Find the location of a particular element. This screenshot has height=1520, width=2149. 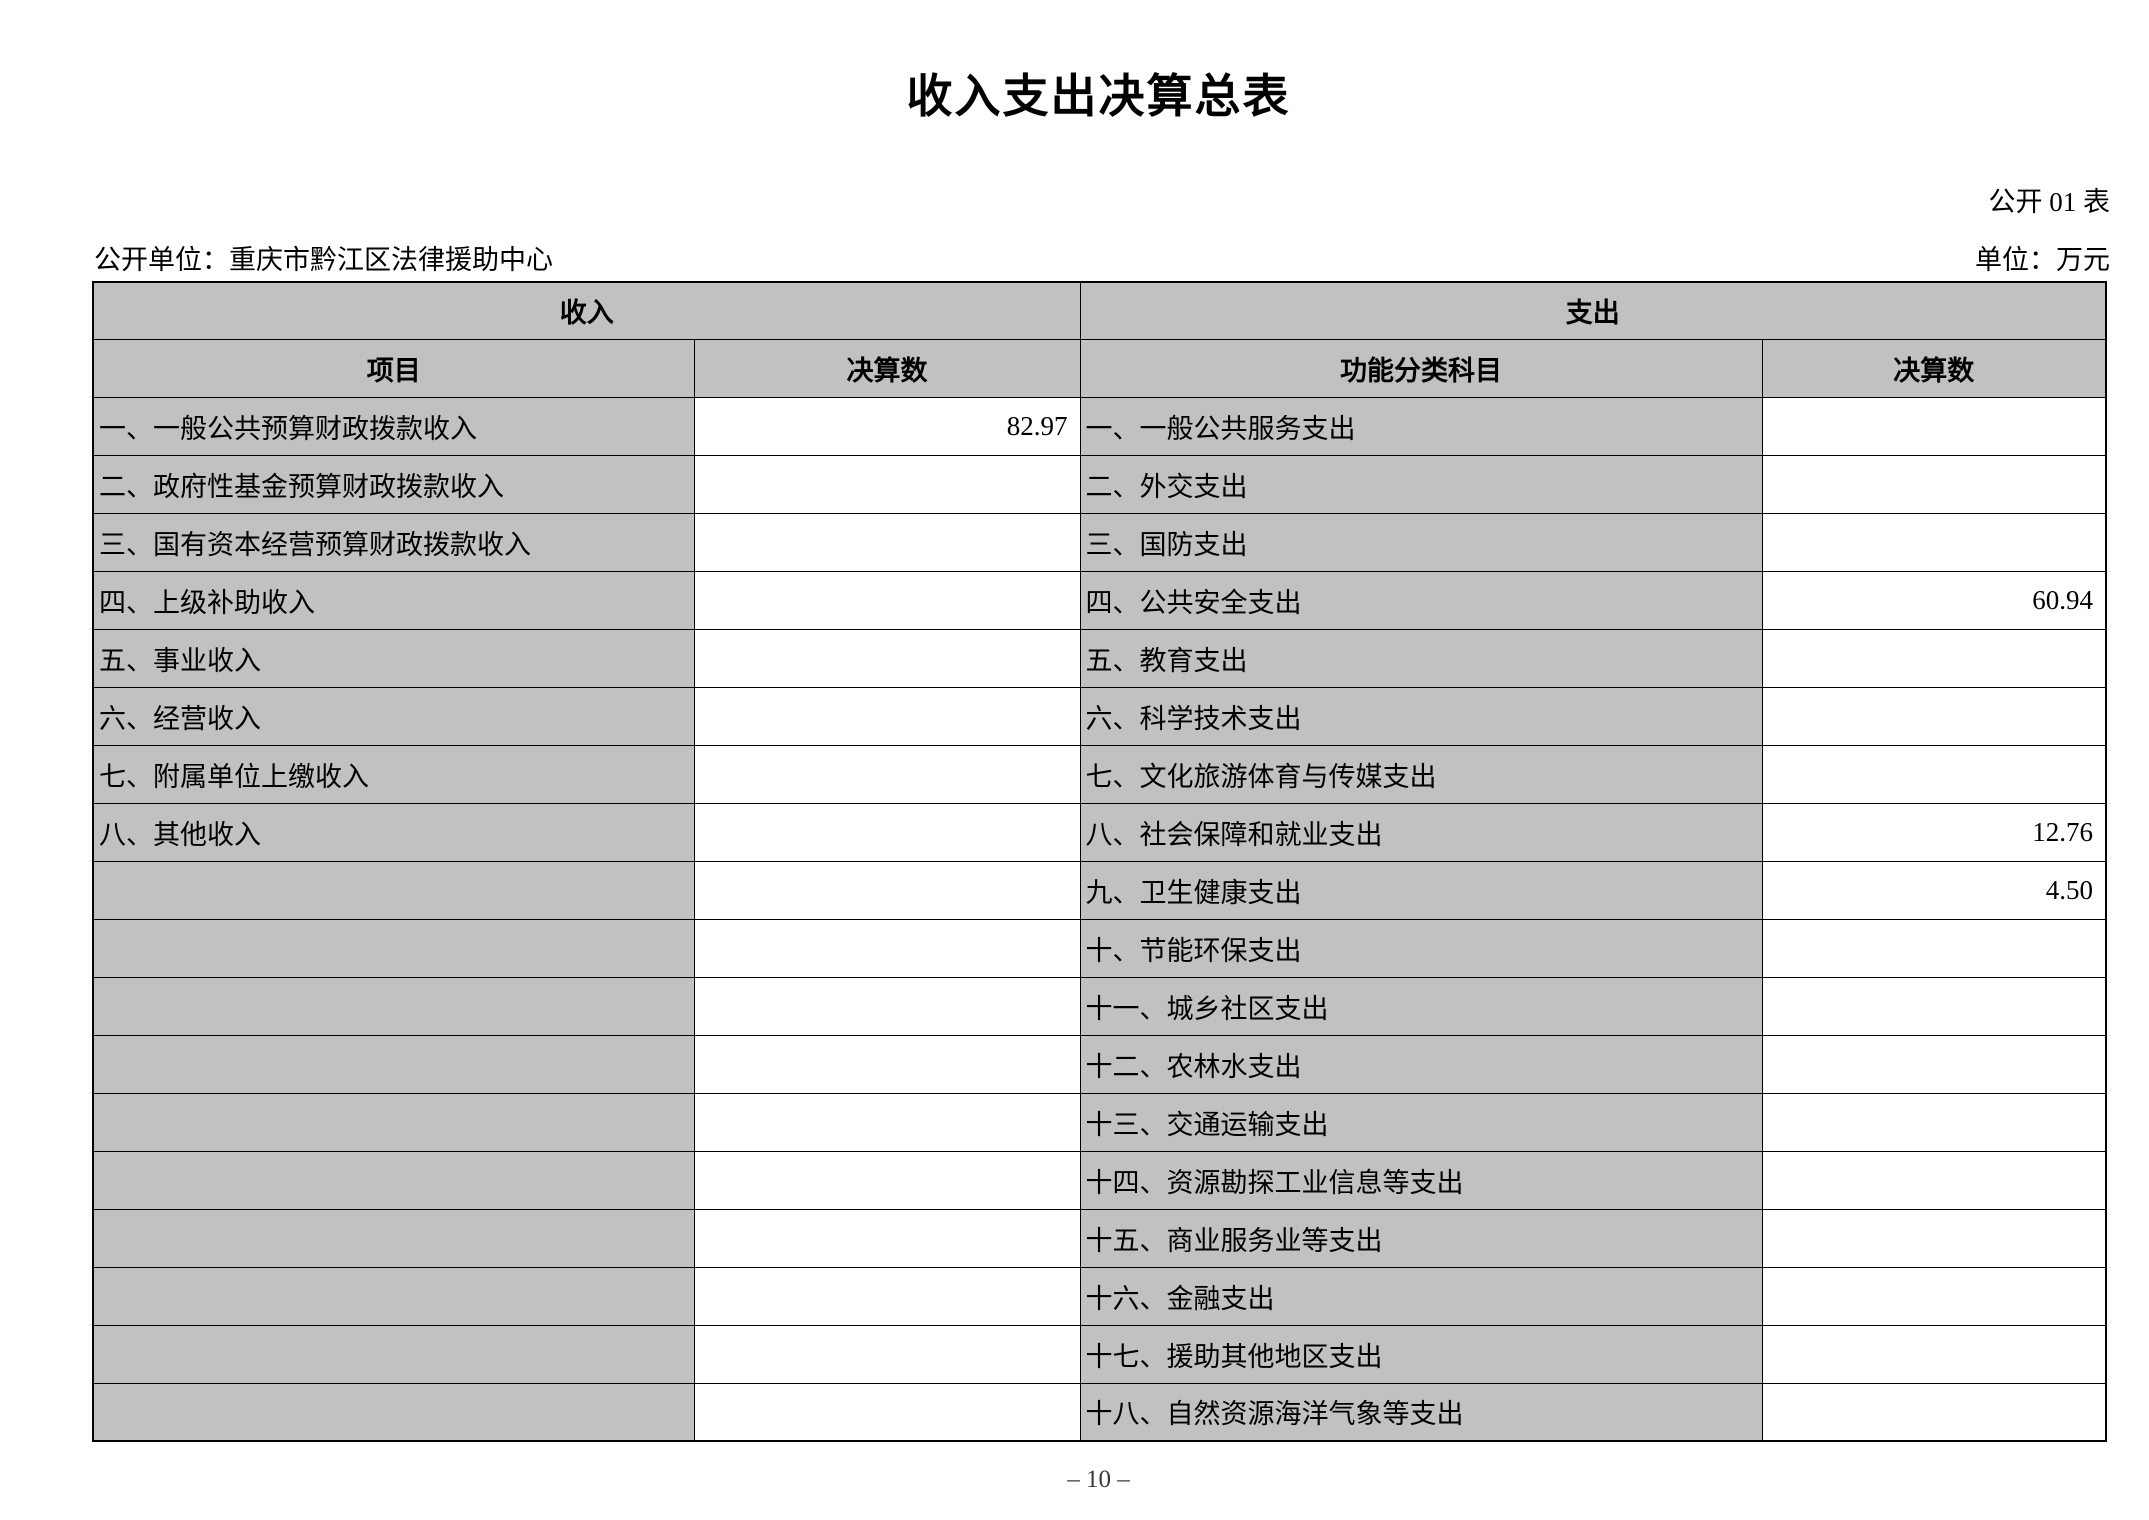

table-row: 十二、农林水支出 is located at coordinates (1099, 1064).